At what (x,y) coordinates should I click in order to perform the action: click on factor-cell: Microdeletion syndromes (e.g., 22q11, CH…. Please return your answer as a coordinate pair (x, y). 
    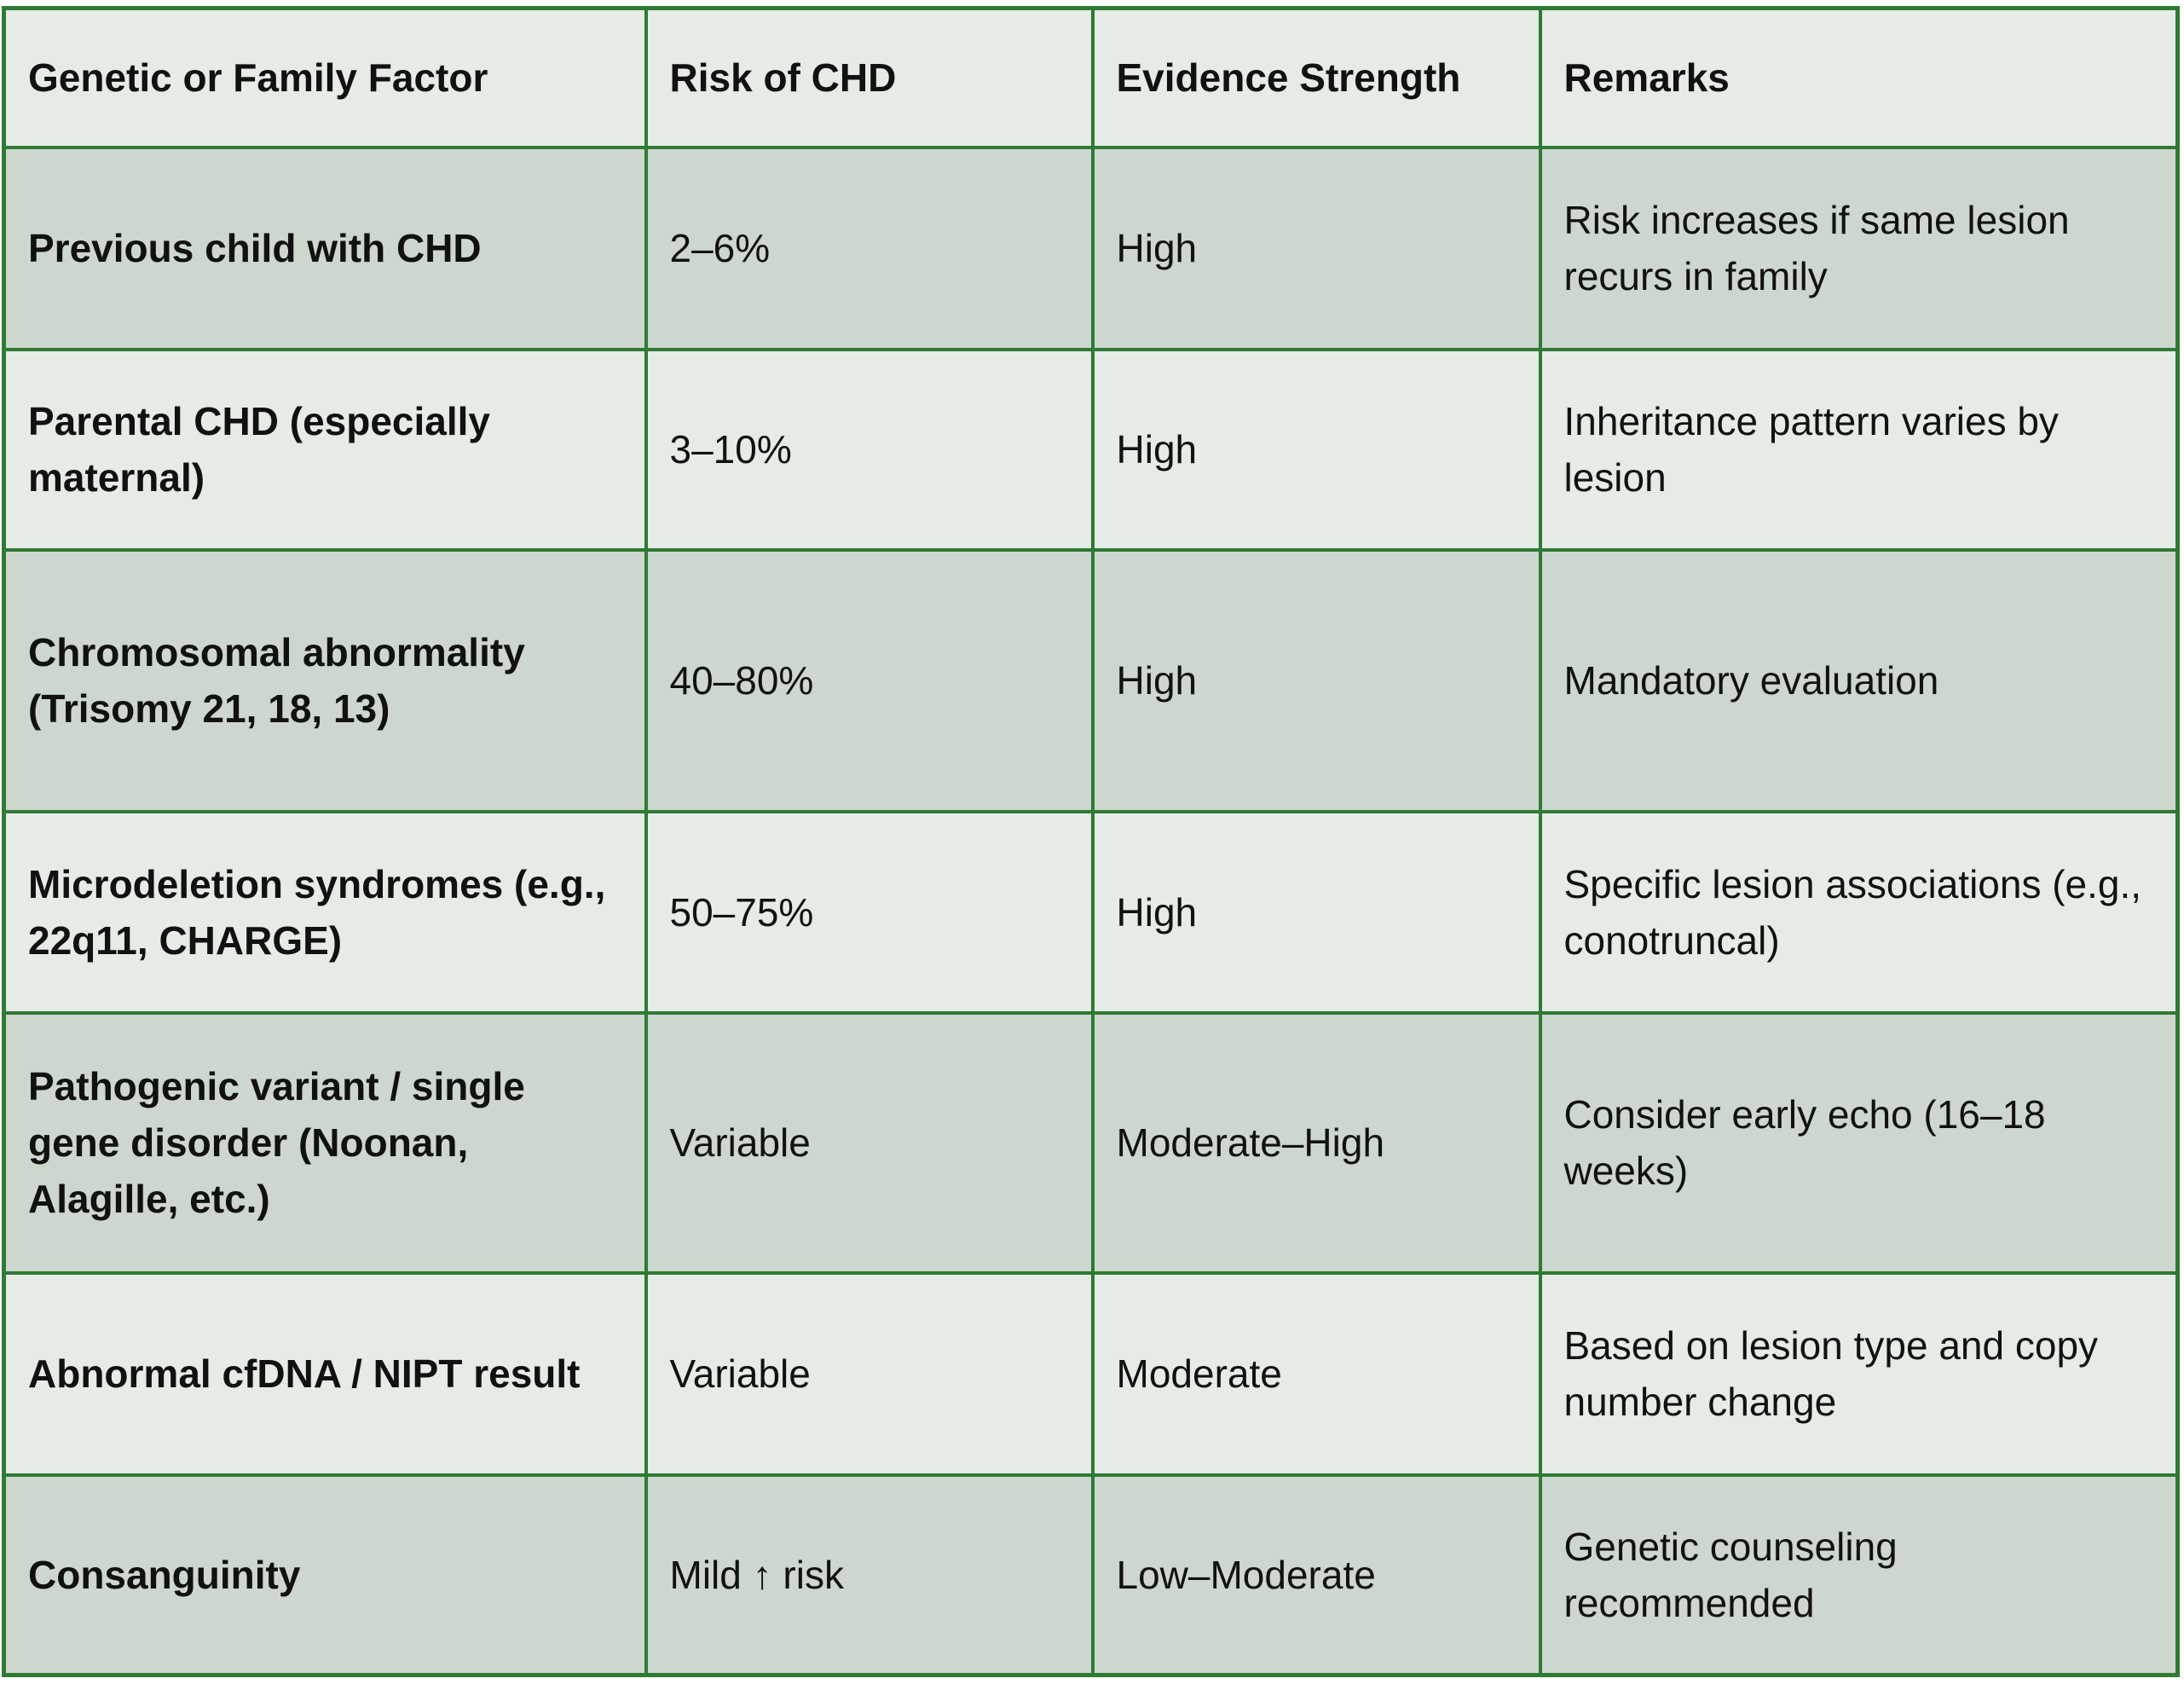
    Looking at the image, I should click on (325, 912).